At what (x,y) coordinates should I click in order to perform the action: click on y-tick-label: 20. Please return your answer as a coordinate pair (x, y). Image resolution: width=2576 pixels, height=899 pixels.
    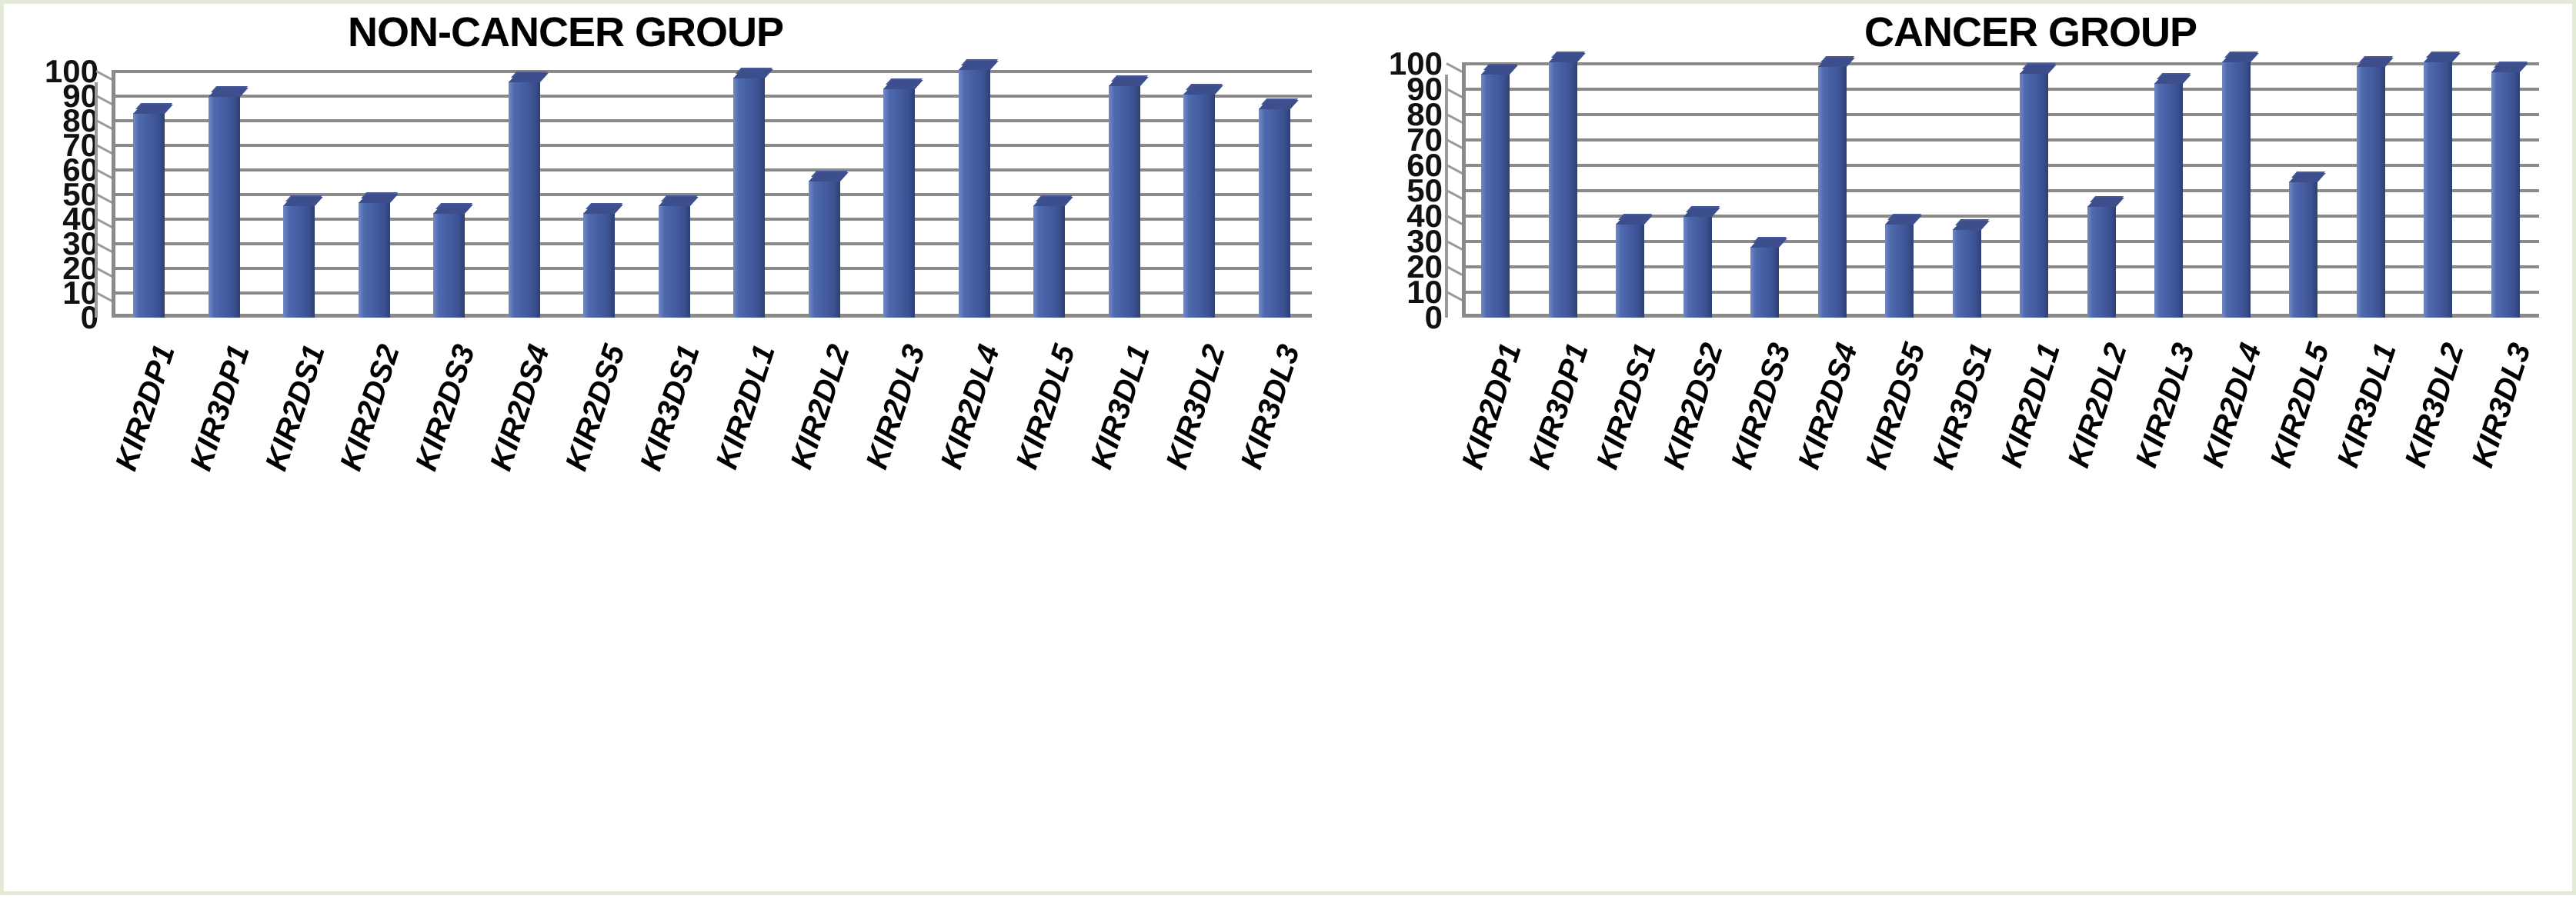
    Looking at the image, I should click on (1424, 266).